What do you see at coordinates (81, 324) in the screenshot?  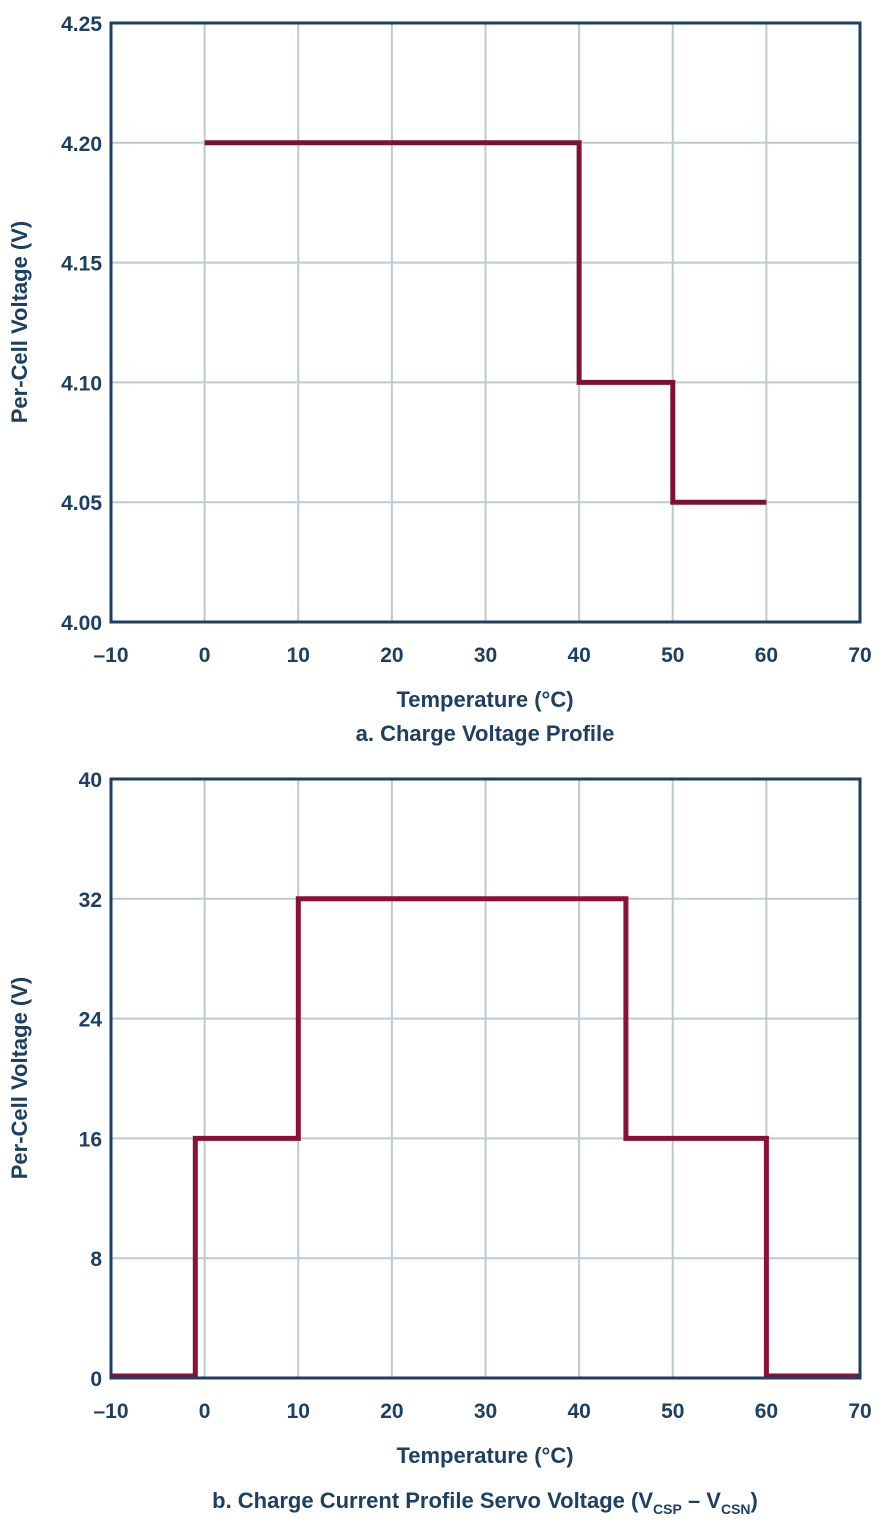 I see `chart-a-y-ticks: 4.00 4.05 4.10 4.15 4.20 4.25` at bounding box center [81, 324].